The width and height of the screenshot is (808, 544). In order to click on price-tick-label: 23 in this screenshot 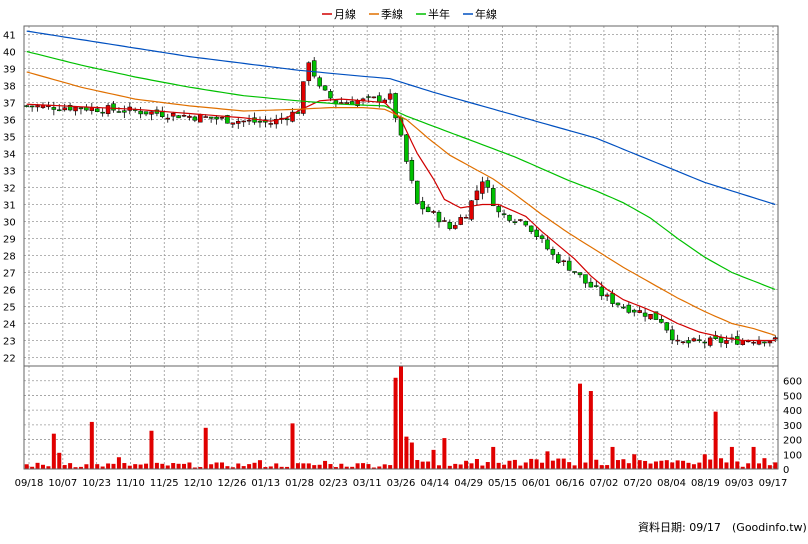, I will do `click(9, 342)`.